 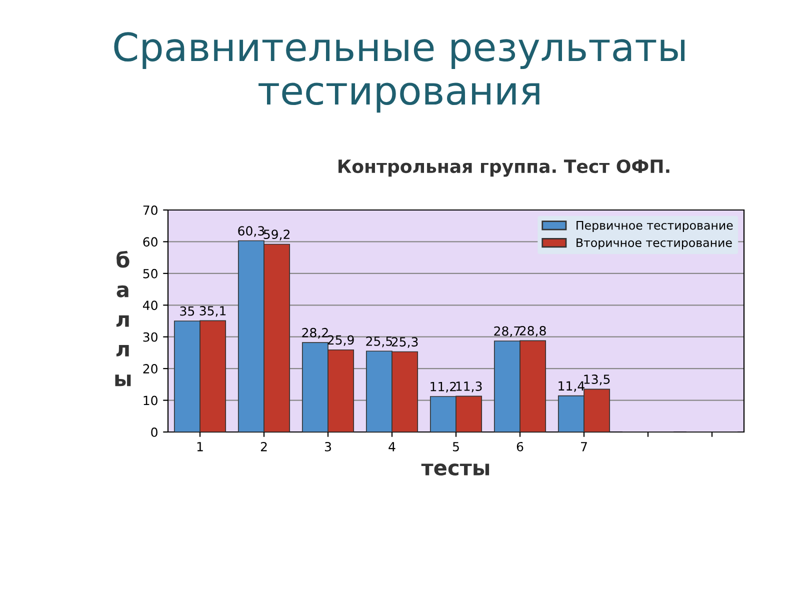 What do you see at coordinates (150, 273) in the screenshot?
I see `y-tick-label: 50` at bounding box center [150, 273].